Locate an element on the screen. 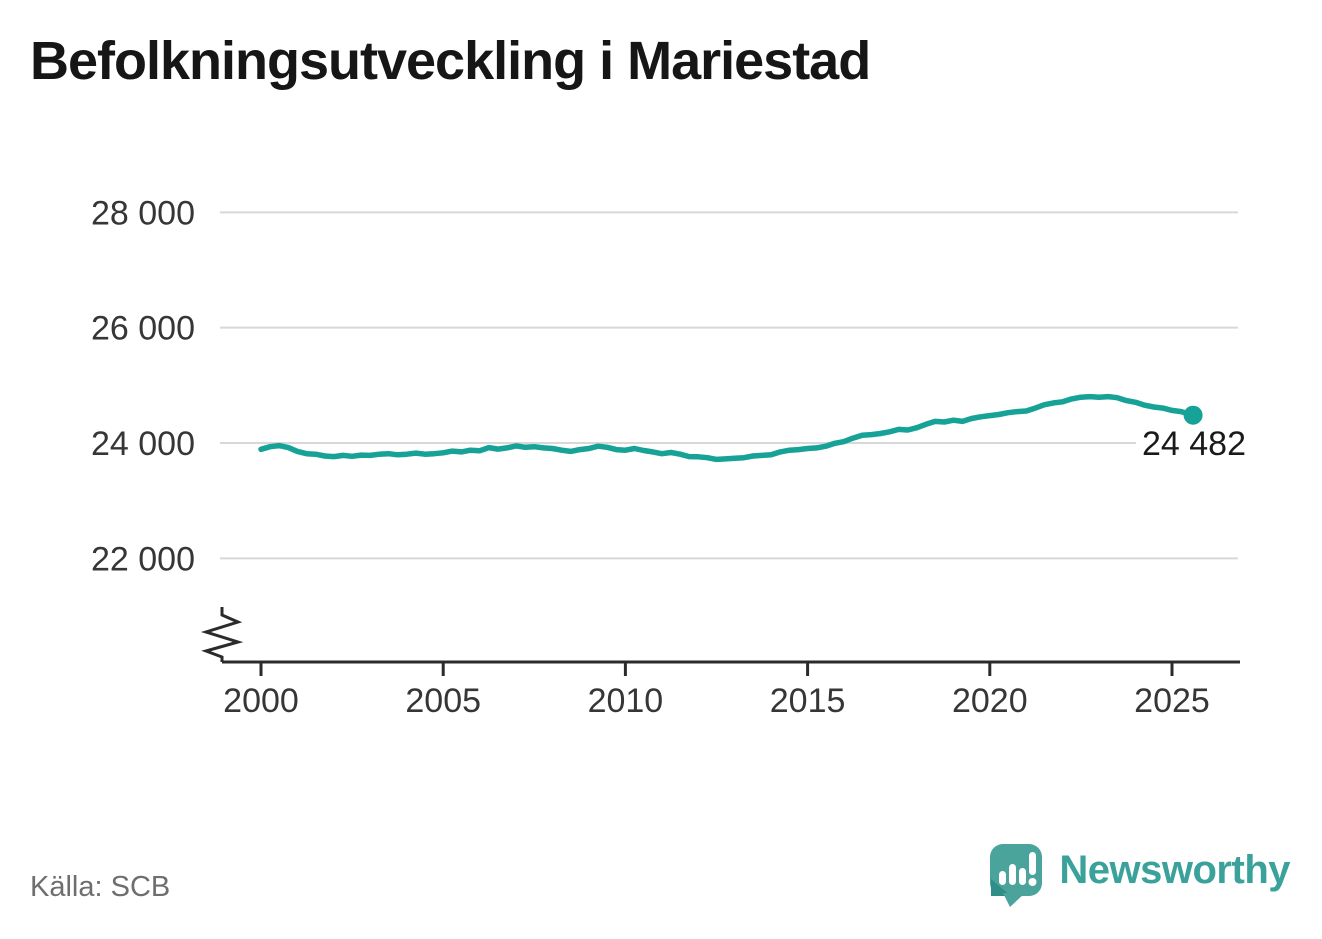 This screenshot has width=1322, height=939. y-tick-label-28000: 28 000 is located at coordinates (143, 213).